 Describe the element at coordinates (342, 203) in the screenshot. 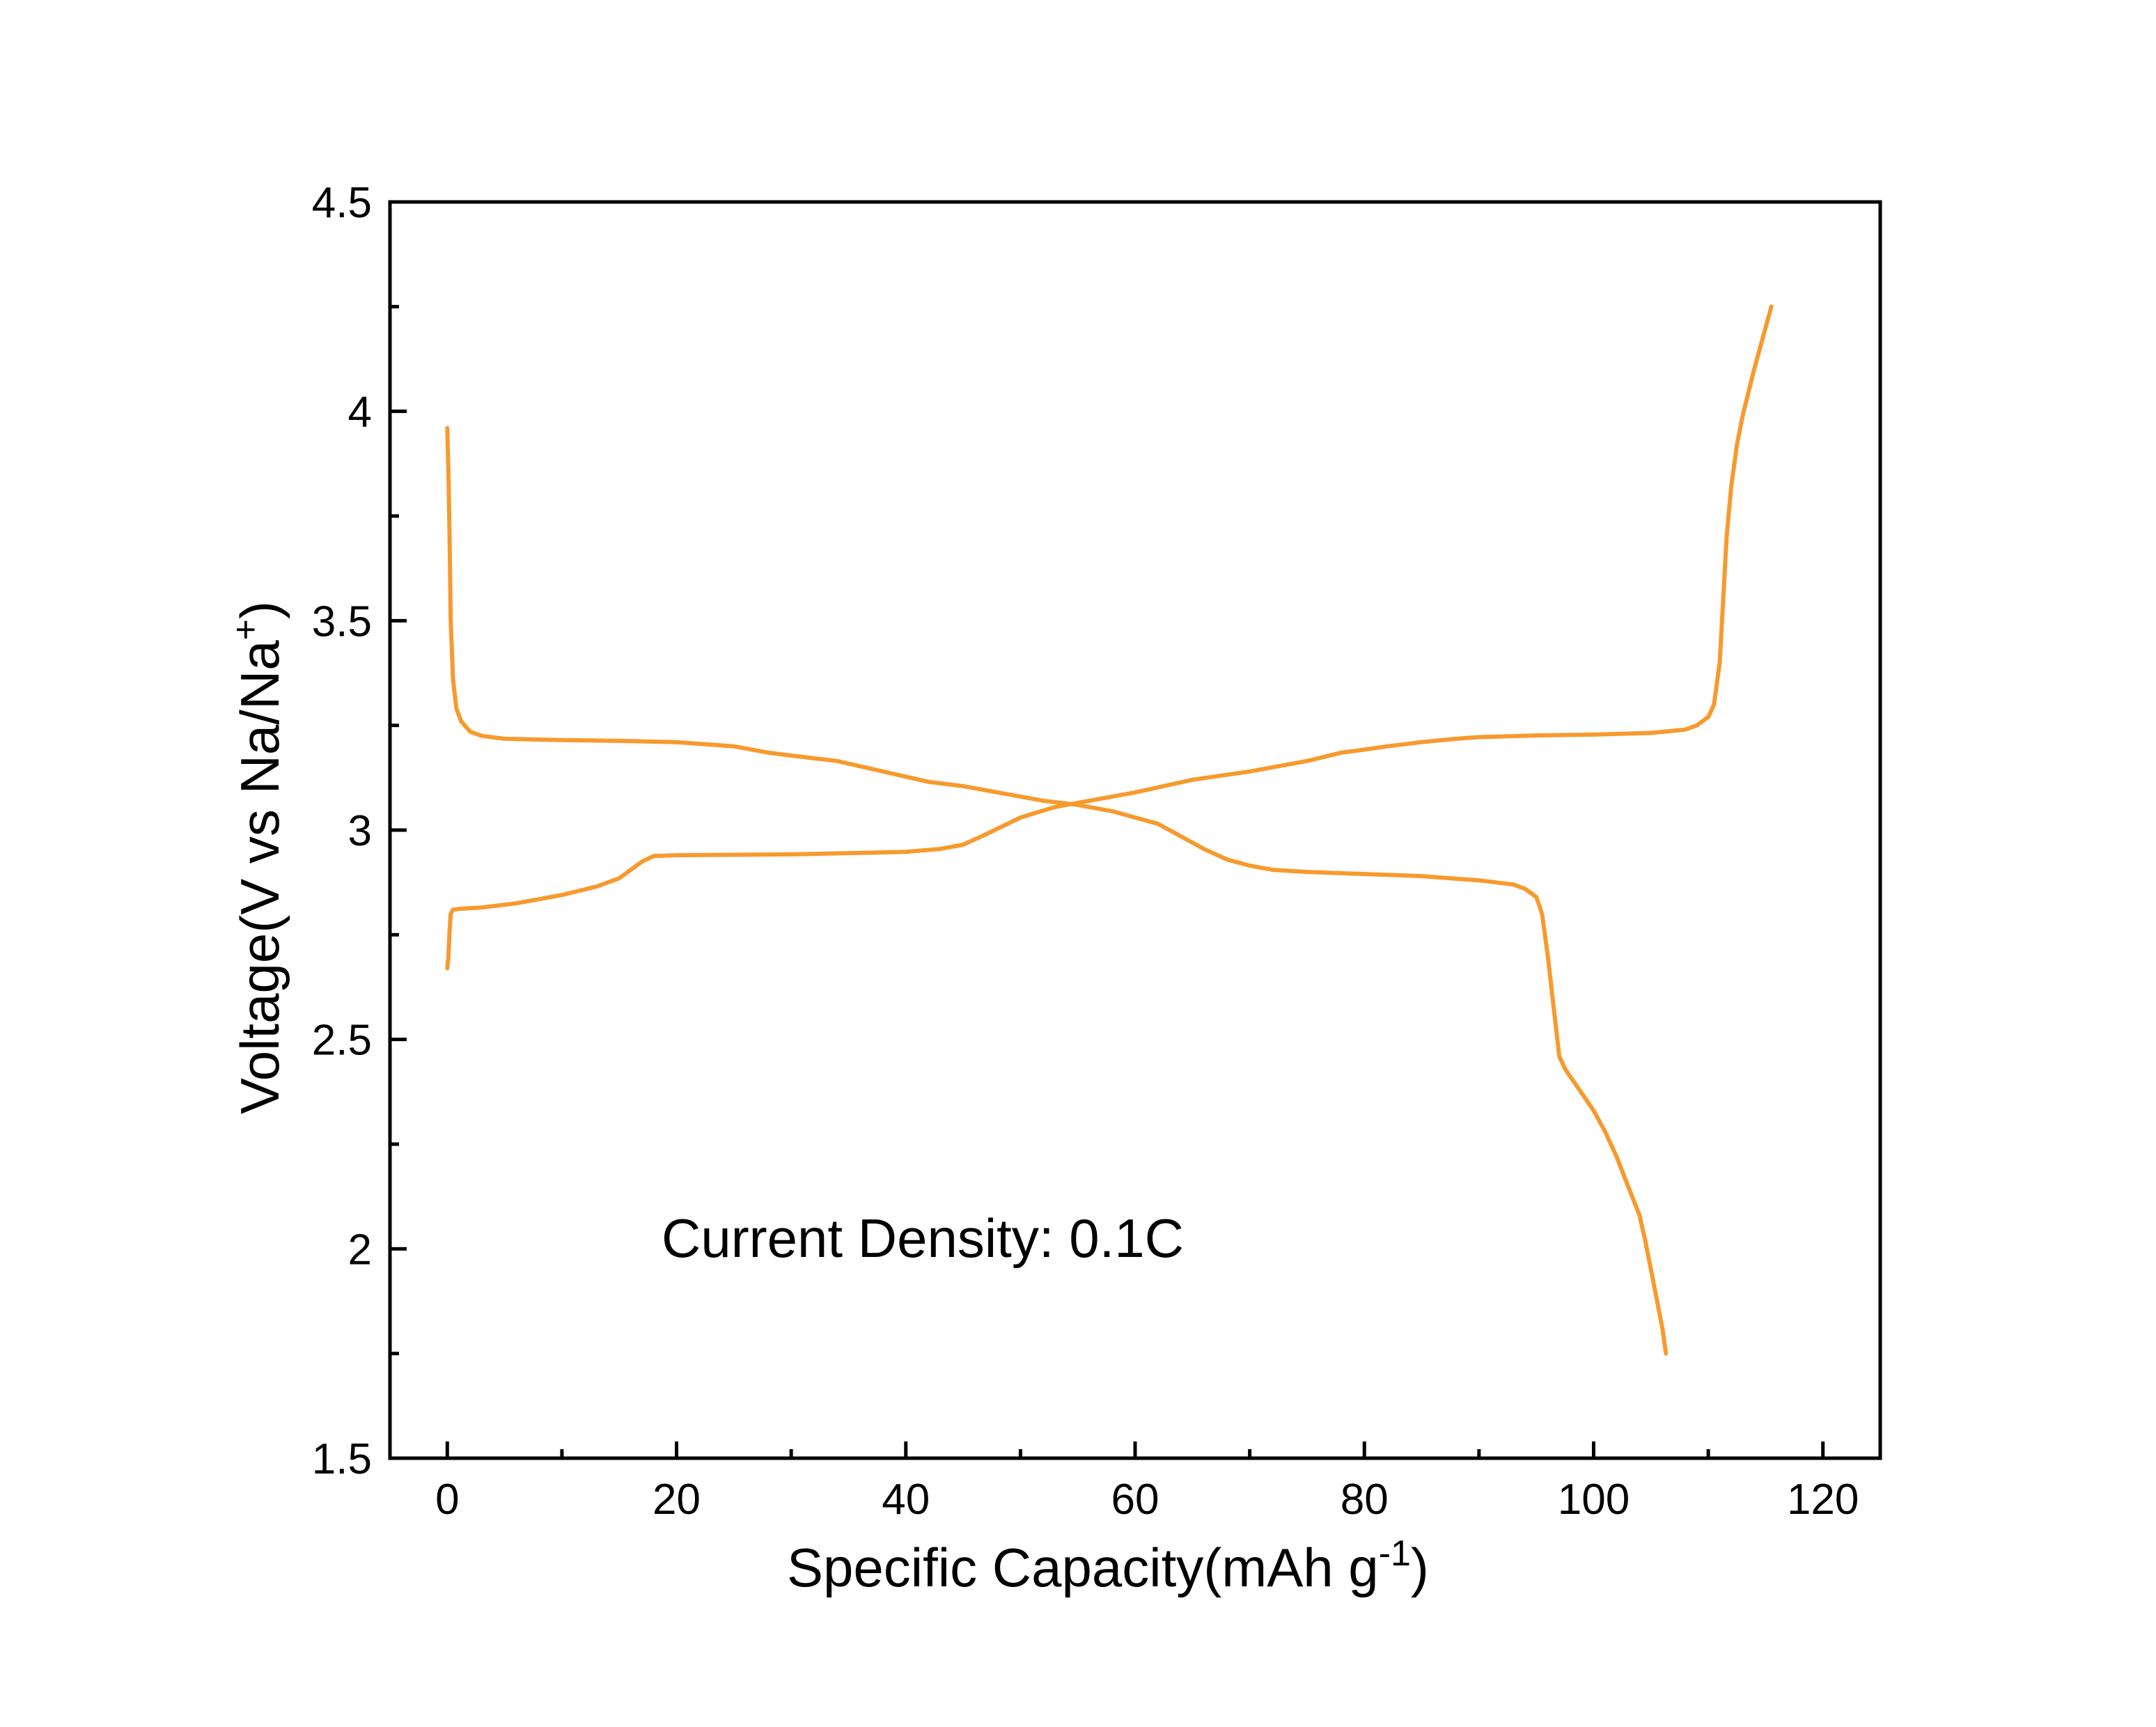

I see `y-tick-label: 4.5` at that location.